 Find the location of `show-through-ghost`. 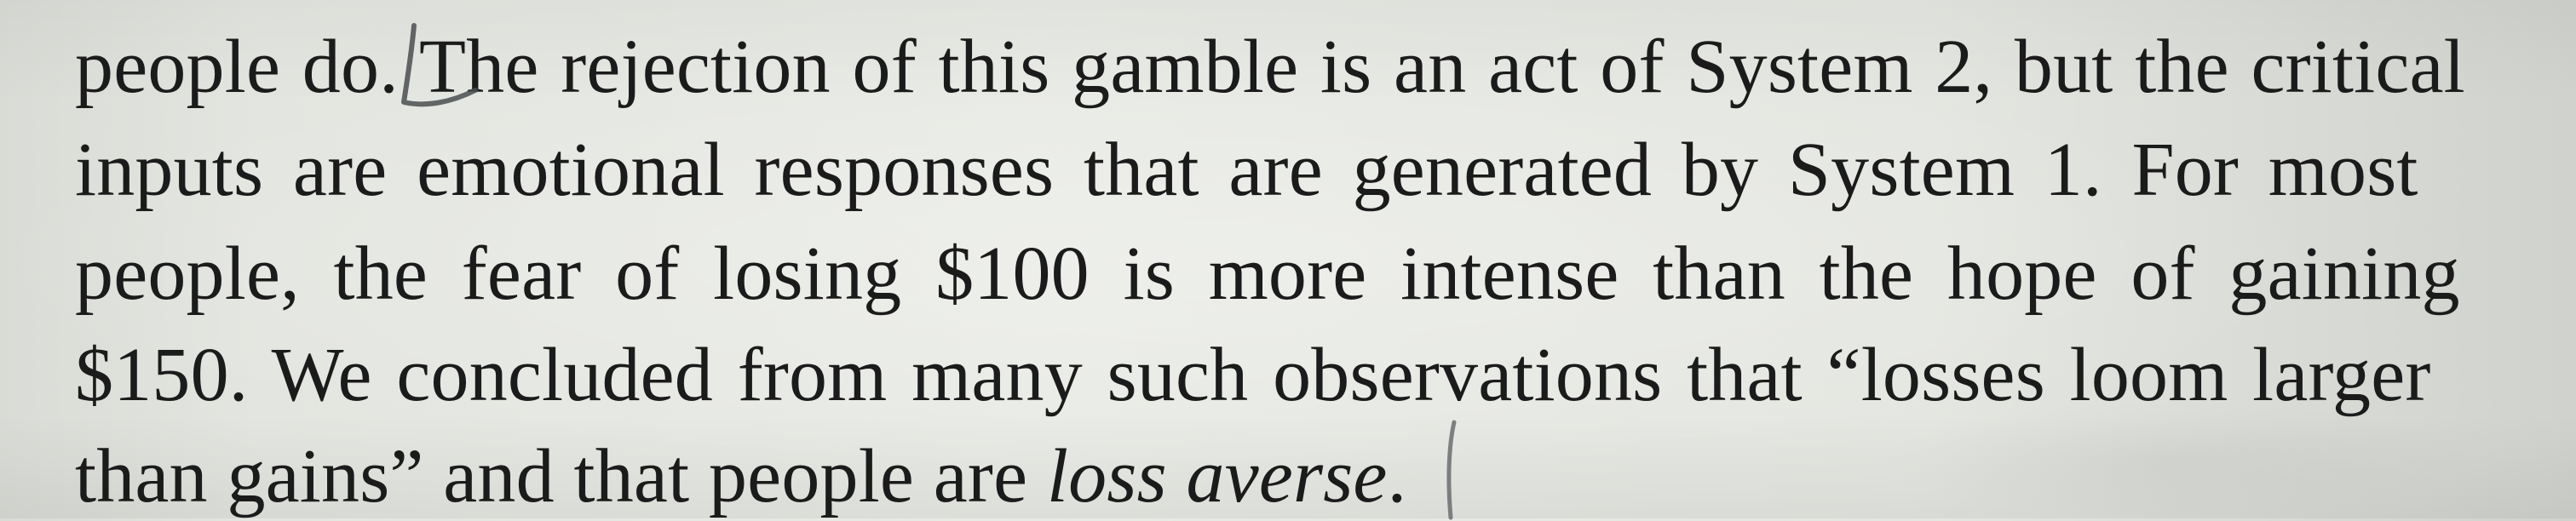

show-through-ghost is located at coordinates (2176, 459).